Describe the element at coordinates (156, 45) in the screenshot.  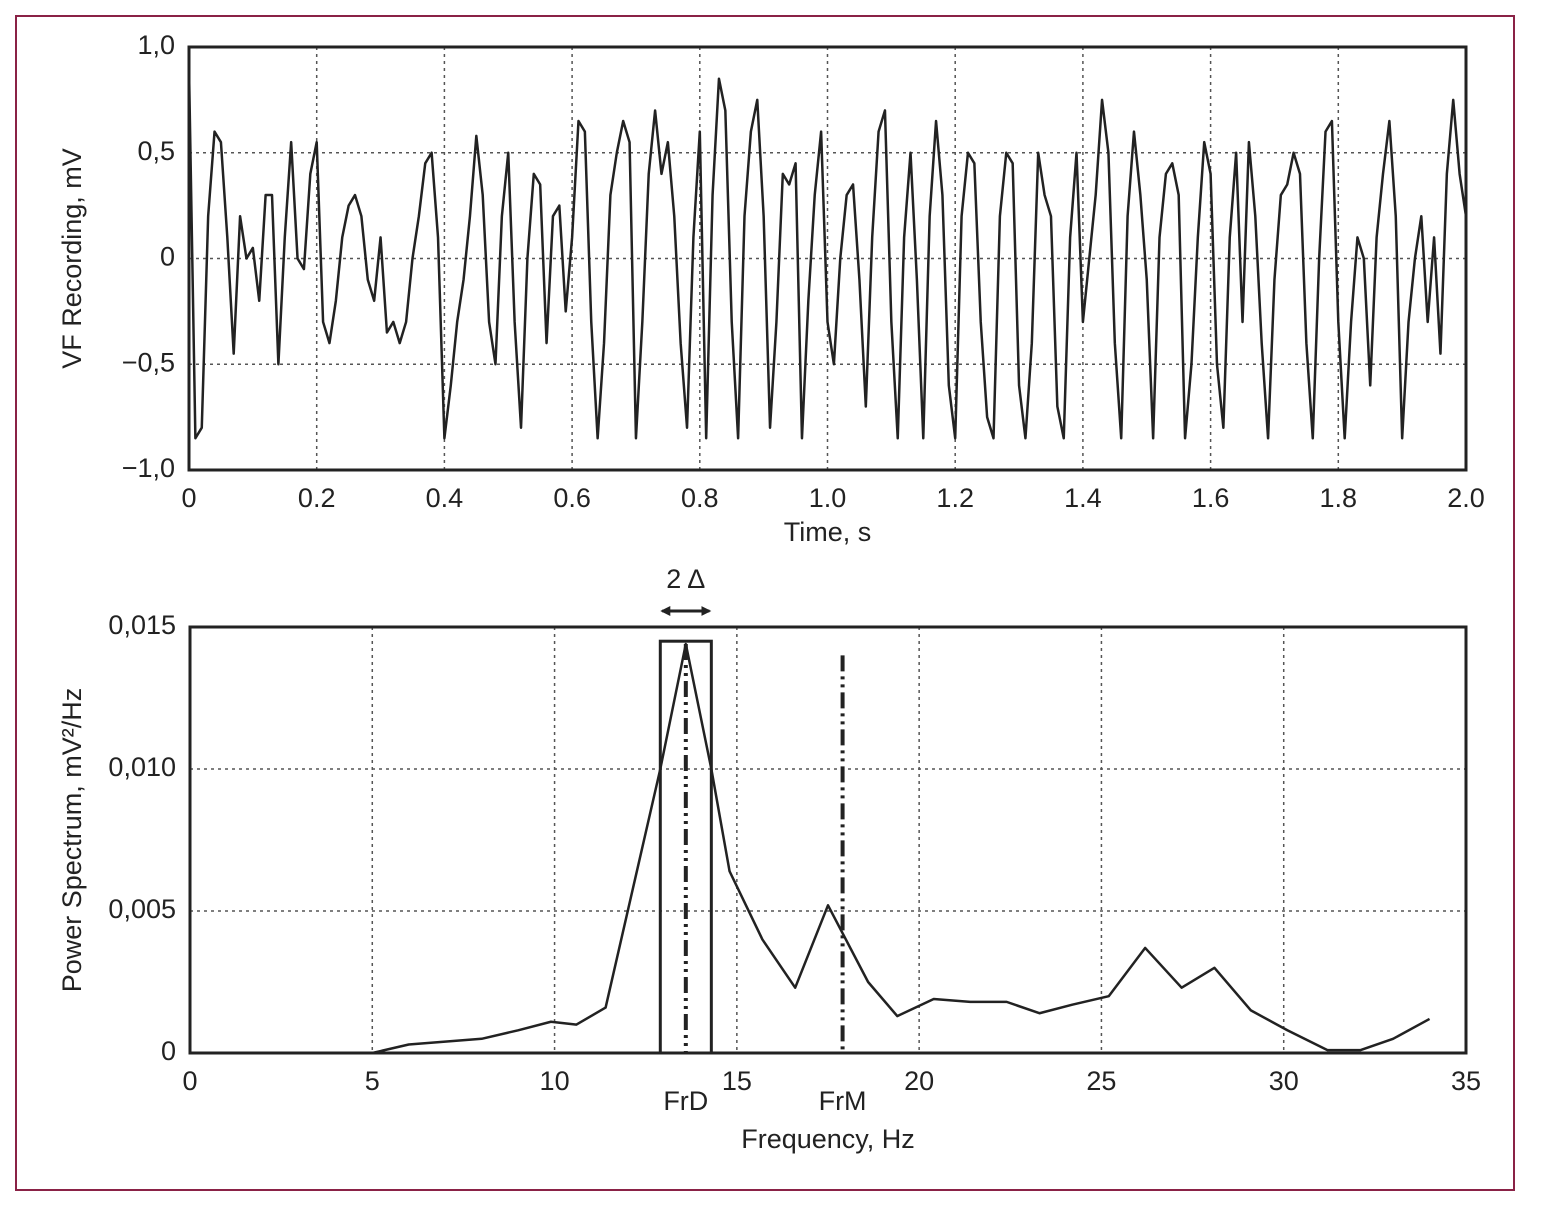
I see `y-tick-label: 1,0` at that location.